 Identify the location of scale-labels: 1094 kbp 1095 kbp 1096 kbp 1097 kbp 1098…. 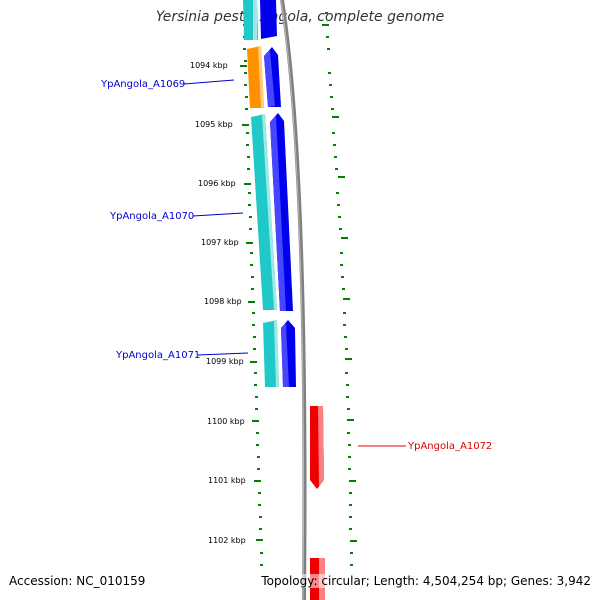
(218, 303).